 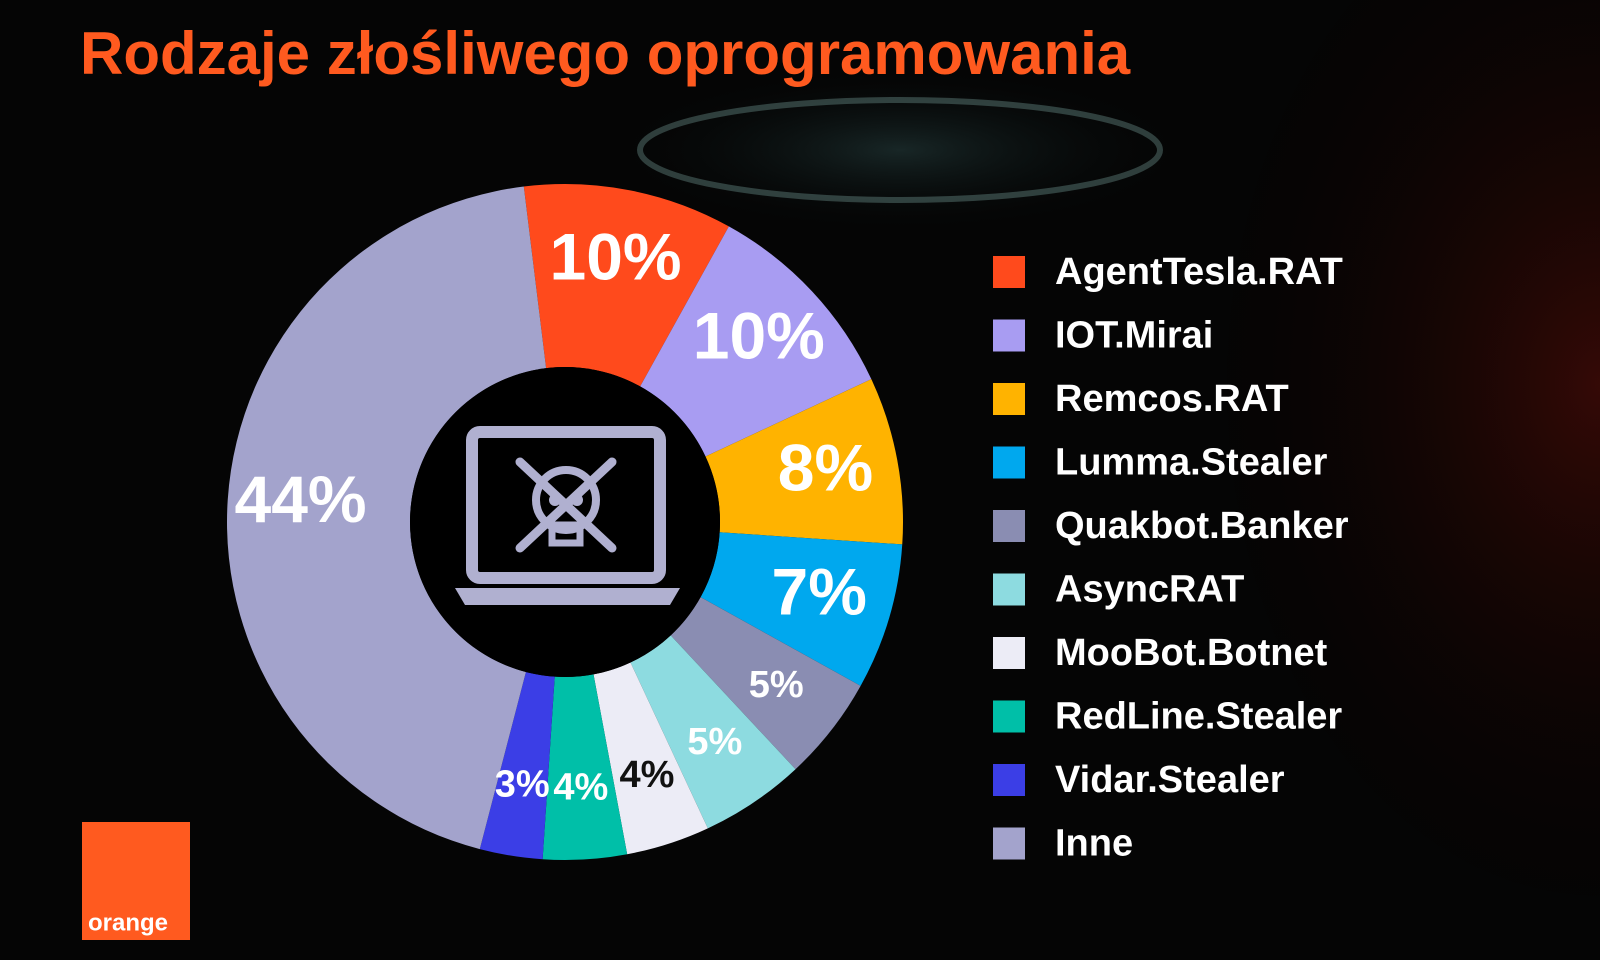 What do you see at coordinates (1198, 717) in the screenshot?
I see `legend-label: RedLine.Stealer` at bounding box center [1198, 717].